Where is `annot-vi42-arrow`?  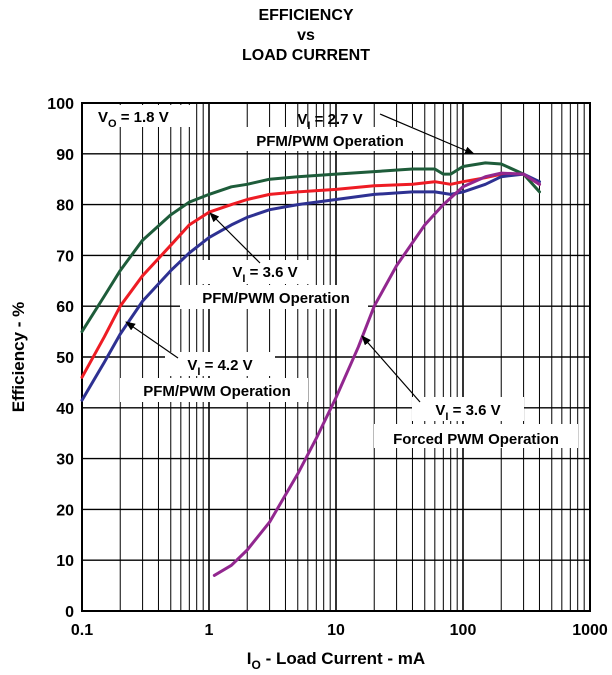
annot-vi42-arrow is located at coordinates (152, 340).